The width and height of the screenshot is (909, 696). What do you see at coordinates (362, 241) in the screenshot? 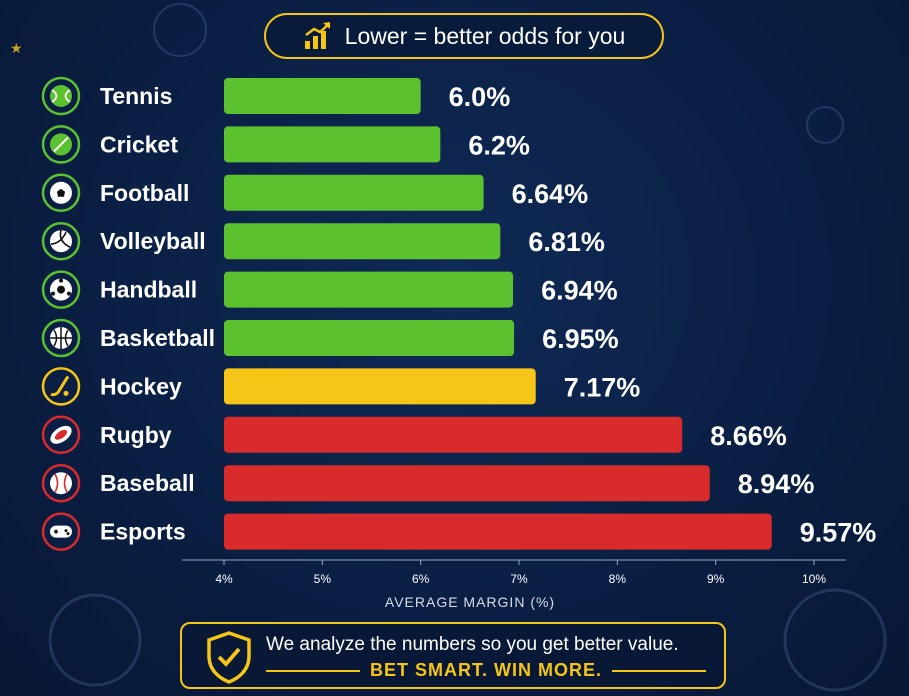
I see `bar-volleyball` at bounding box center [362, 241].